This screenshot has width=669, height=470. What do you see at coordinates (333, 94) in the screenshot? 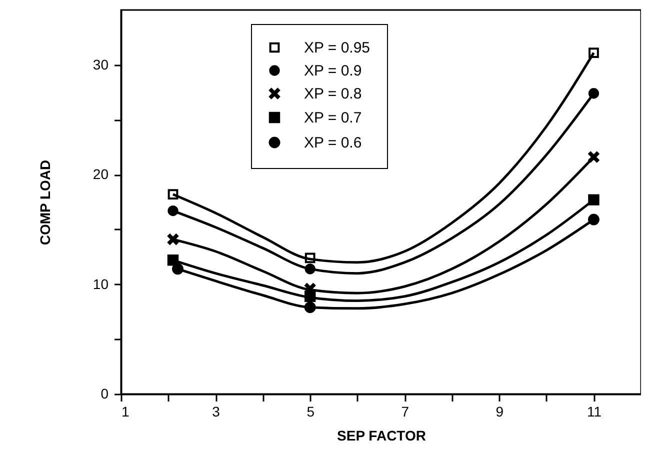
I see `legend-label: XP = 0.8` at bounding box center [333, 94].